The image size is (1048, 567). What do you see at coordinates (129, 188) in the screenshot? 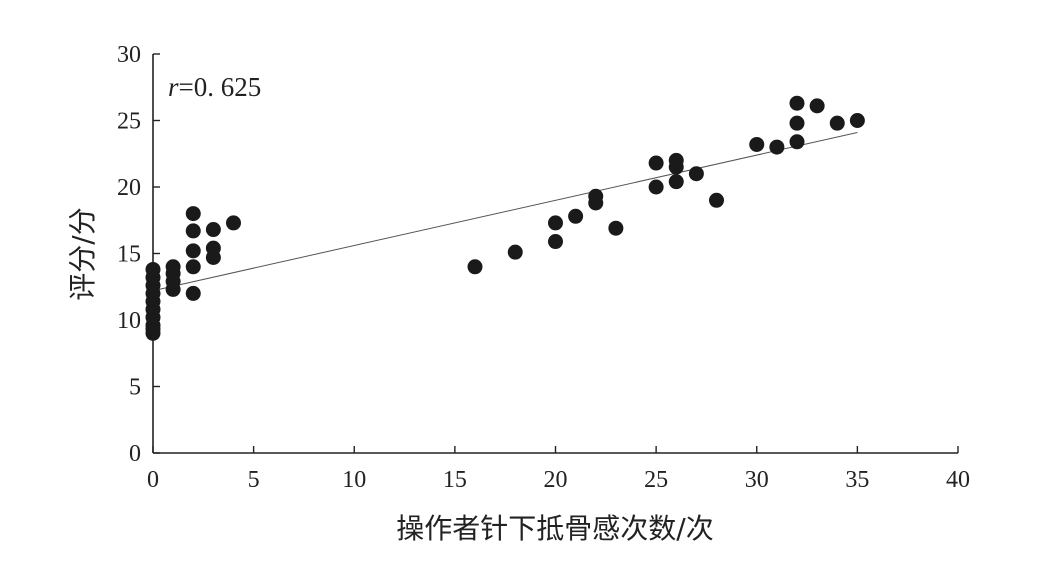
I see `y-tick-label: 20` at bounding box center [129, 188].